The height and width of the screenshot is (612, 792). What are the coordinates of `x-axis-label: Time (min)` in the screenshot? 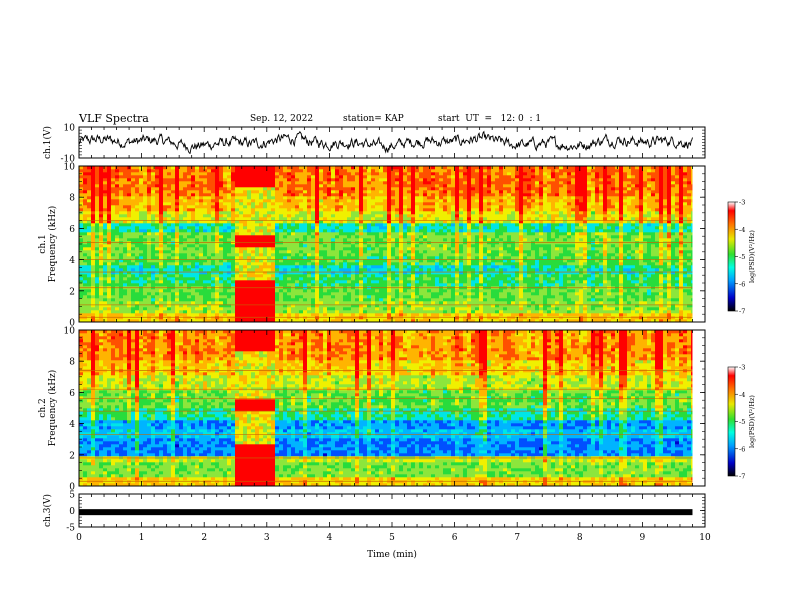 It's located at (392, 554).